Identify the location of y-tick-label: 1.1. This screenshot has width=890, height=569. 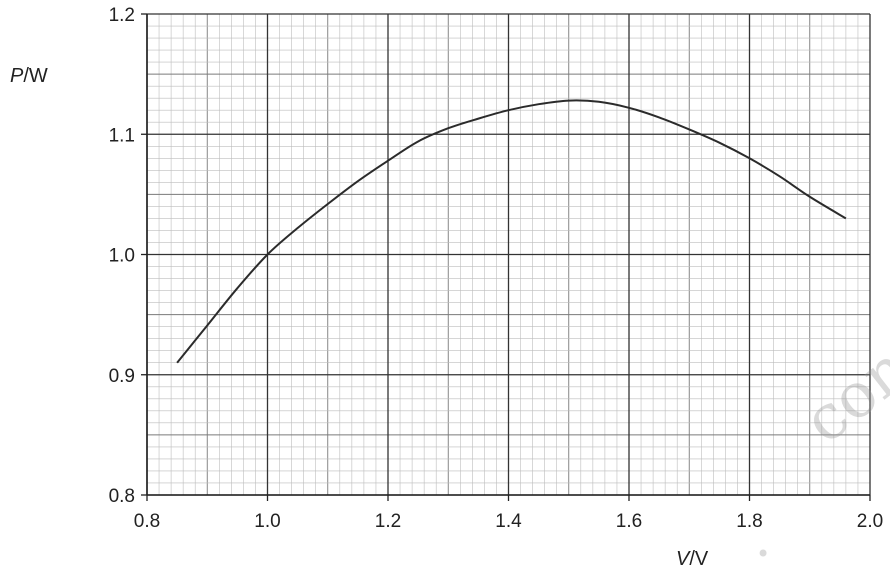
(122, 135).